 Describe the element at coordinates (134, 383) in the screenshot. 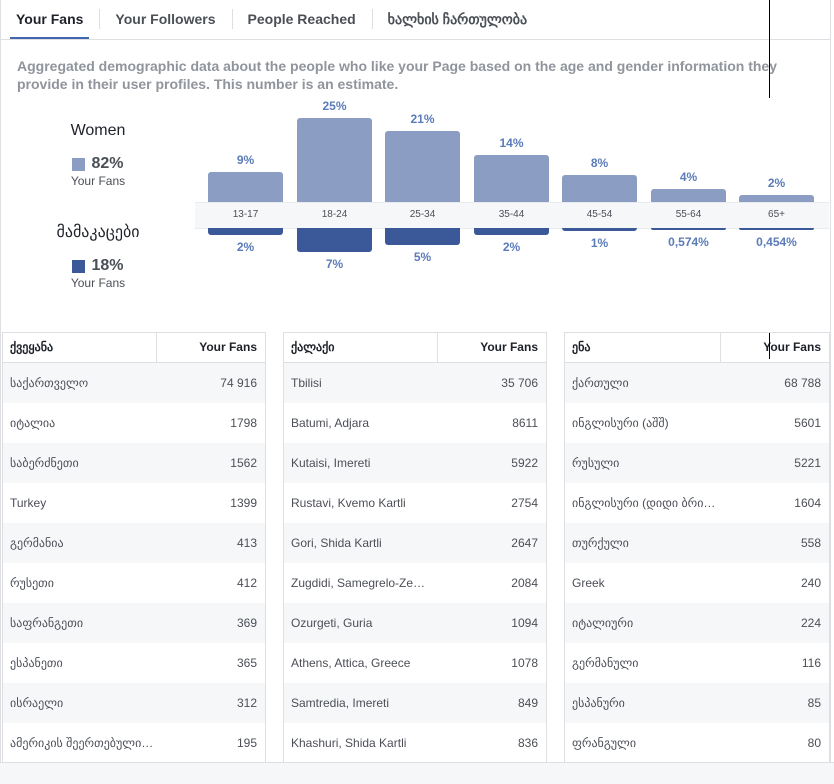

I see `table-row: საქართველო 74 916` at that location.